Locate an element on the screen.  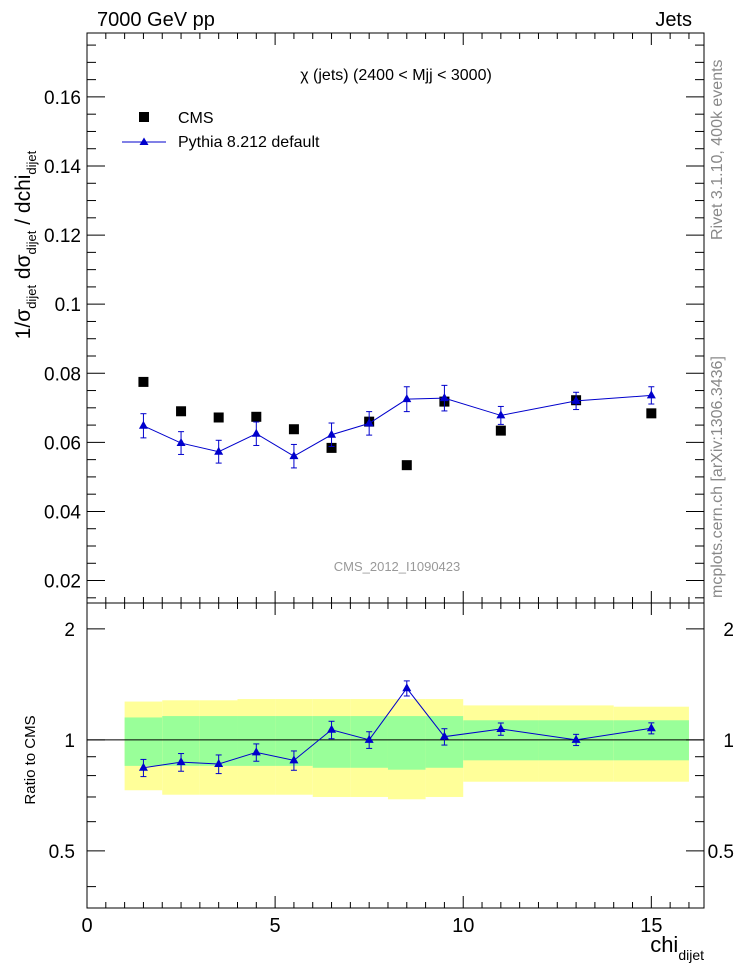
legend-cms-marker is located at coordinates (144, 117).